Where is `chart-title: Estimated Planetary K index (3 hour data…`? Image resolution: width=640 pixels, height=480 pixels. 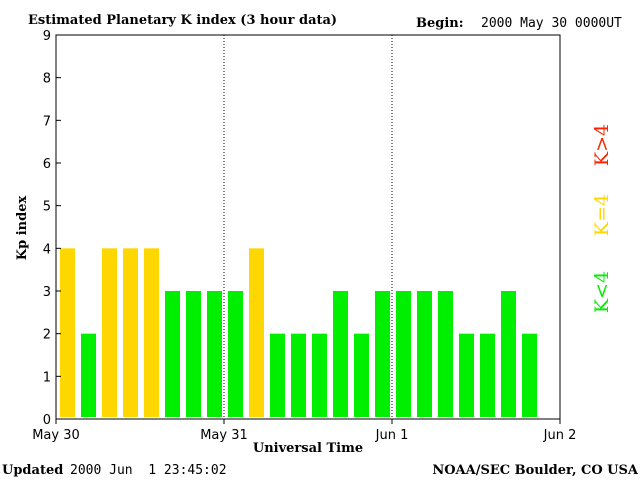 chart-title: Estimated Planetary K index (3 hour data… is located at coordinates (182, 20).